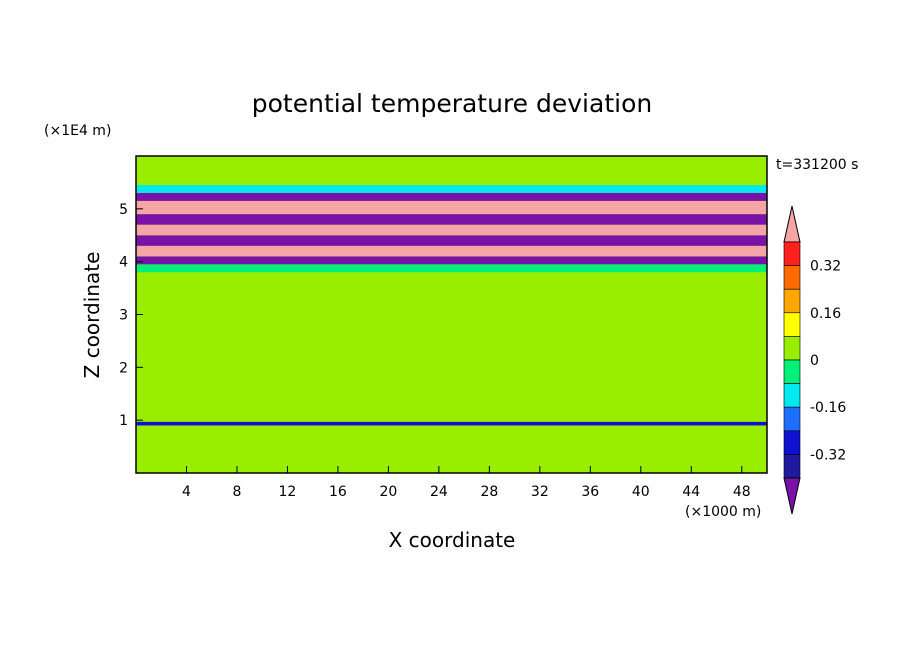 The image size is (904, 654). What do you see at coordinates (452, 103) in the screenshot?
I see `chart-title: potential temperature deviation` at bounding box center [452, 103].